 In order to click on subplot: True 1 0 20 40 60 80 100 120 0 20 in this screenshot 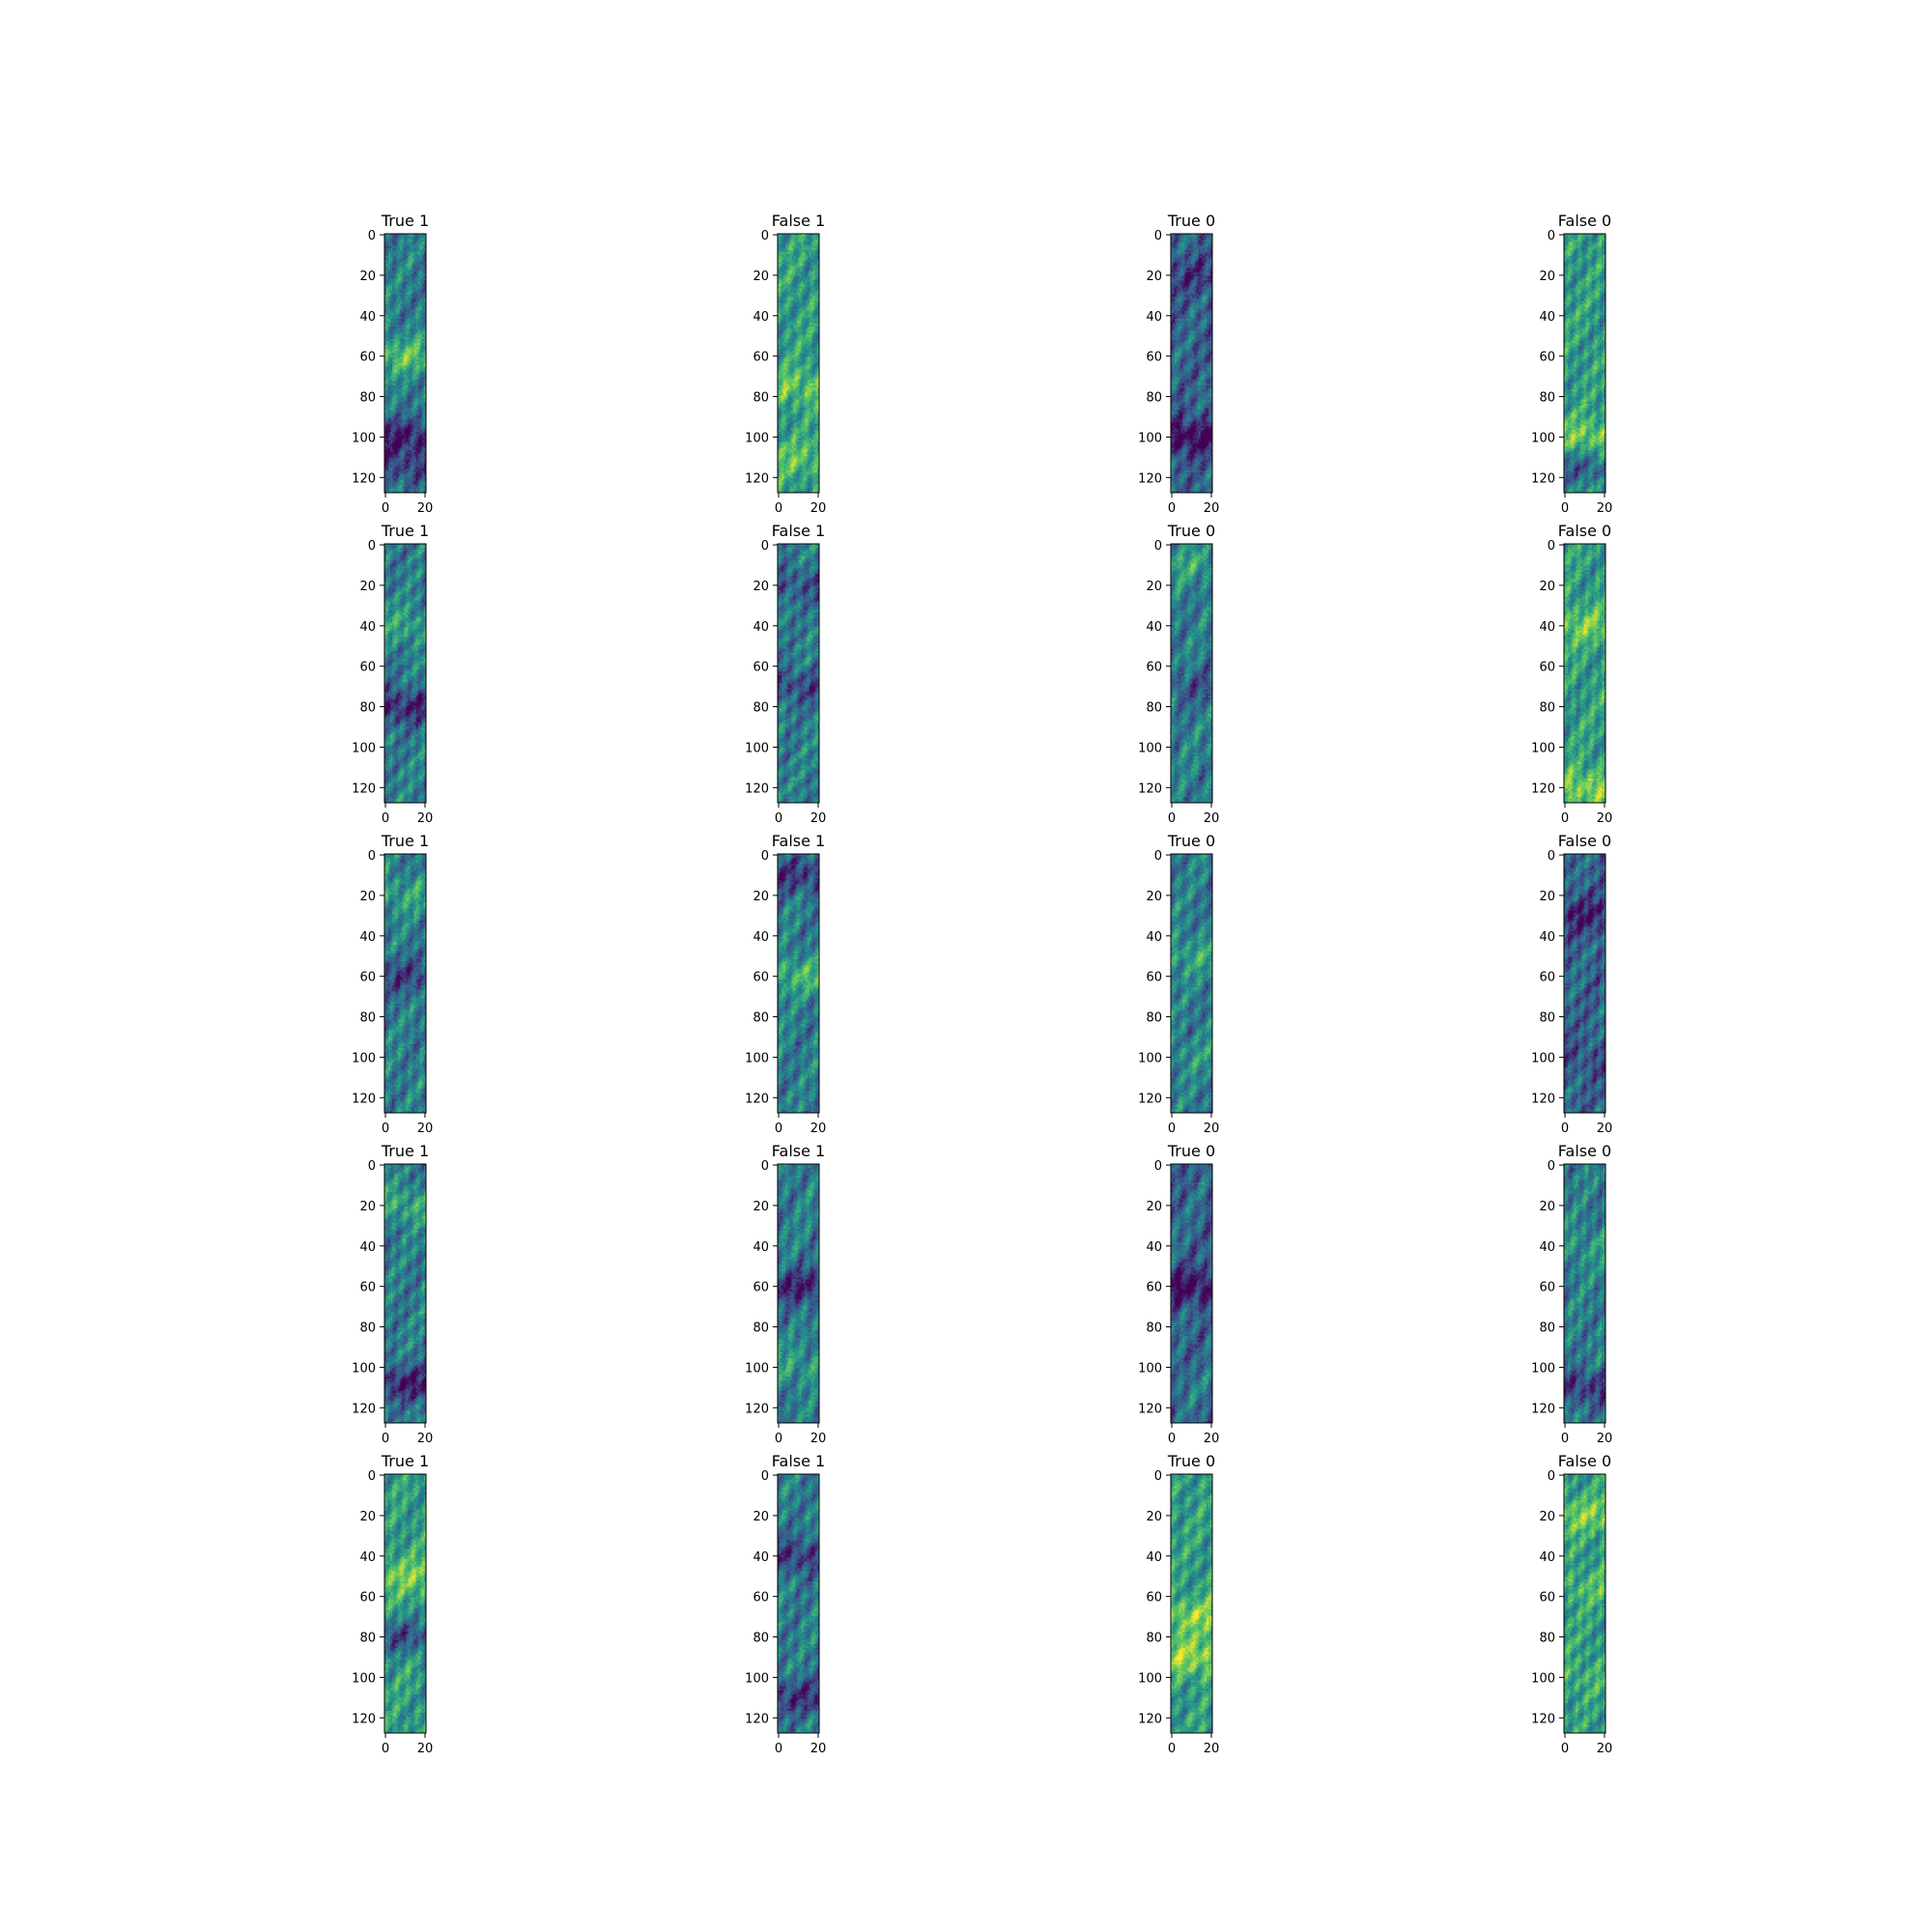, I will do `click(392, 1294)`.